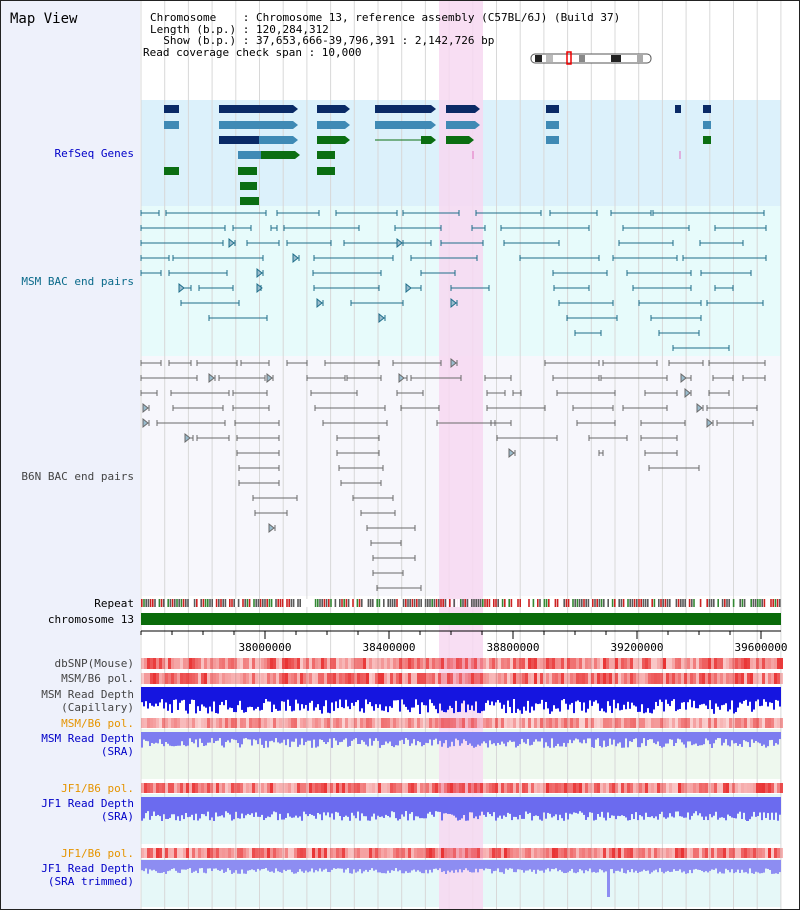 The width and height of the screenshot is (800, 910). I want to click on msm-b6-pol-label-1: MSM/B6 pol., so click(97, 678).